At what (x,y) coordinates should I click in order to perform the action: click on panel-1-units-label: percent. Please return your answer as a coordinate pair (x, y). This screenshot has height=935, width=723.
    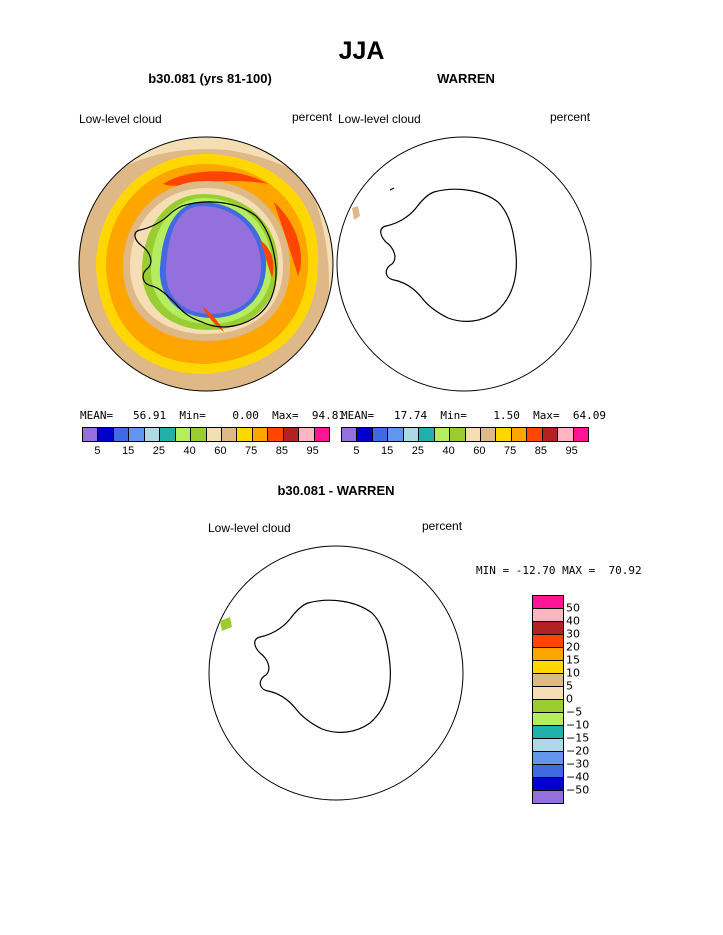
    Looking at the image, I should click on (312, 117).